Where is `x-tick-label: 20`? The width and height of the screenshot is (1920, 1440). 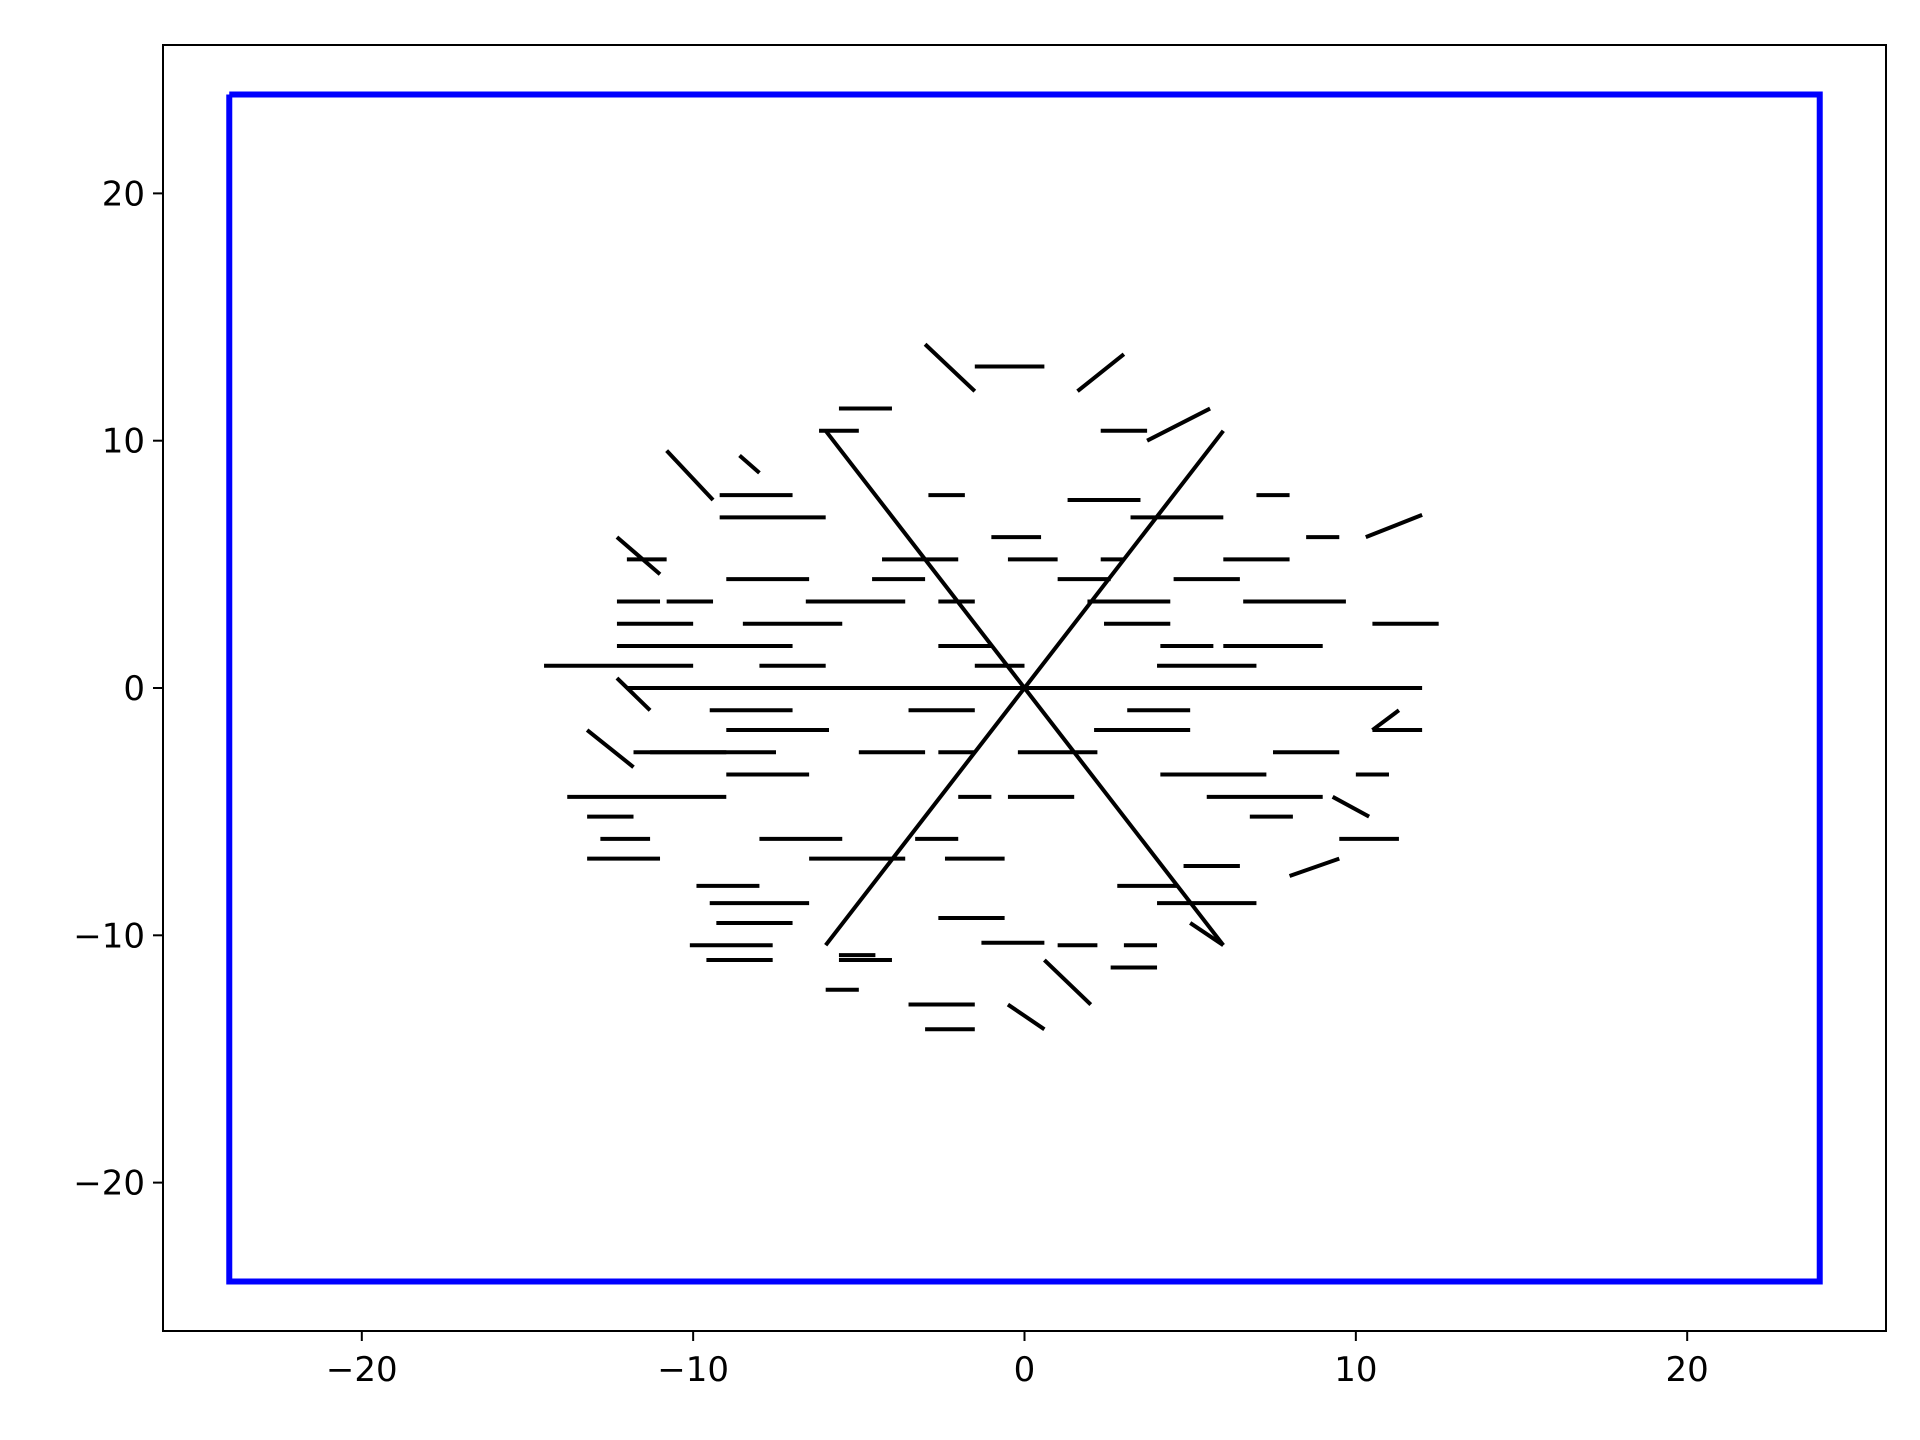
x-tick-label: 20 is located at coordinates (1687, 1370).